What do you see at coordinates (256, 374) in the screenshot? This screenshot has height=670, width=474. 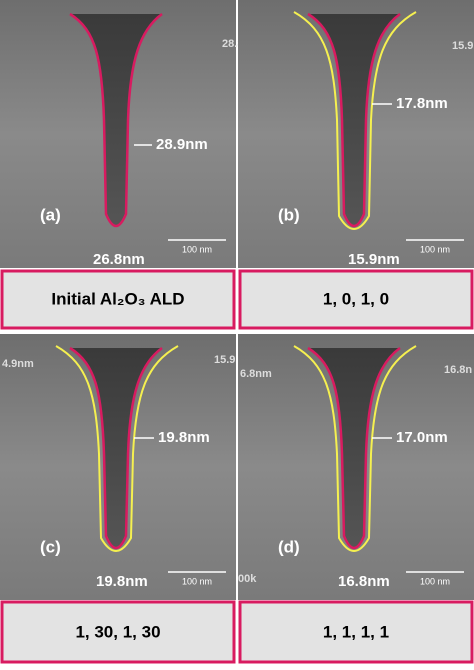 I see `cut-label: 6.8nm` at bounding box center [256, 374].